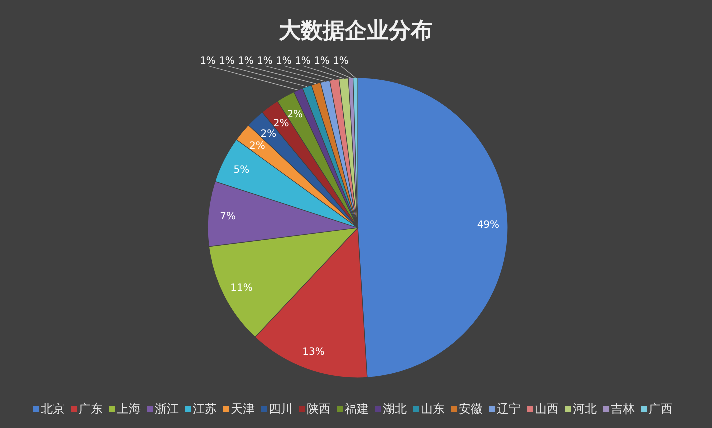 This screenshot has width=712, height=428. I want to click on data-label: 5%, so click(242, 170).